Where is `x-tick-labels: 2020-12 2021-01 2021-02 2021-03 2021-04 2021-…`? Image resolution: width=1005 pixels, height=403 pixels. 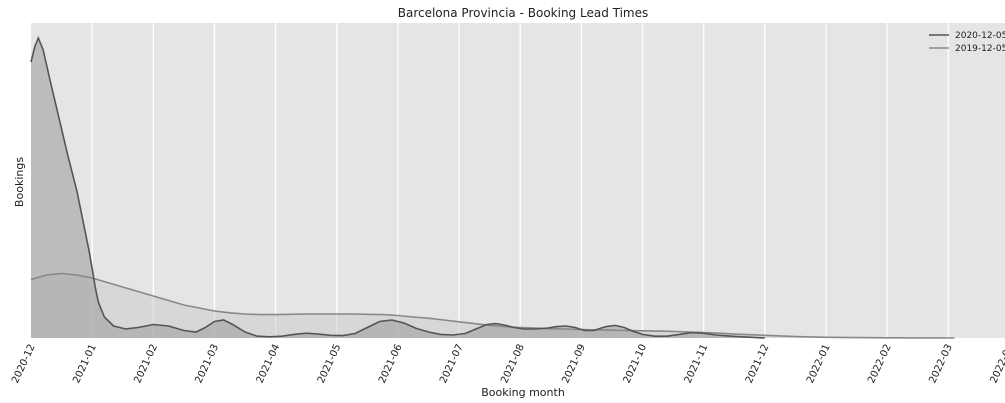
x-tick-labels: 2020-12 2021-01 2021-02 2021-03 2021-04 2021-… is located at coordinates (507, 364).